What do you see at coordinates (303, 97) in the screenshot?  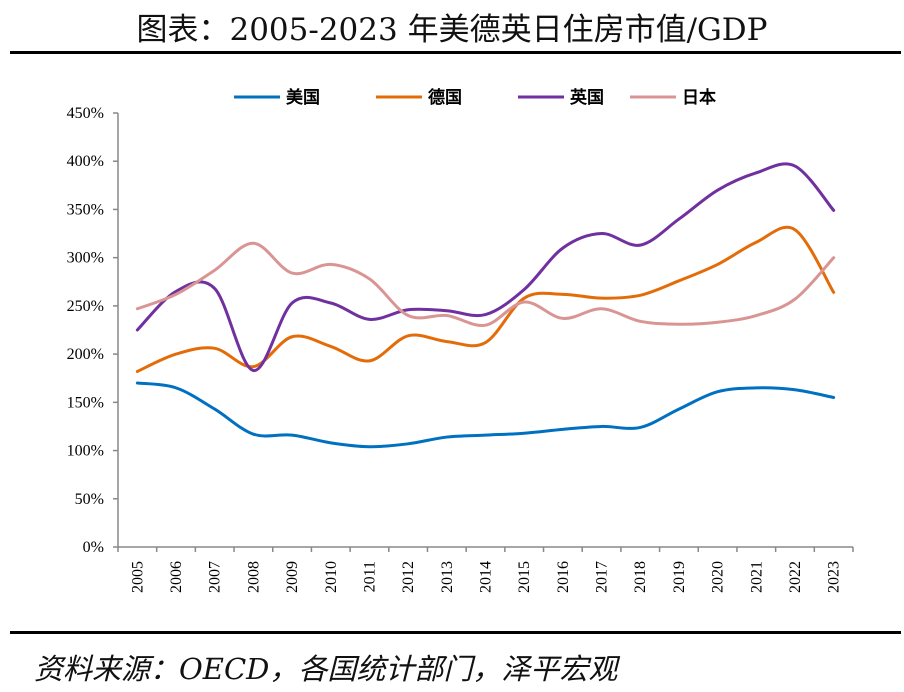 I see `legend-label: 美国` at bounding box center [303, 97].